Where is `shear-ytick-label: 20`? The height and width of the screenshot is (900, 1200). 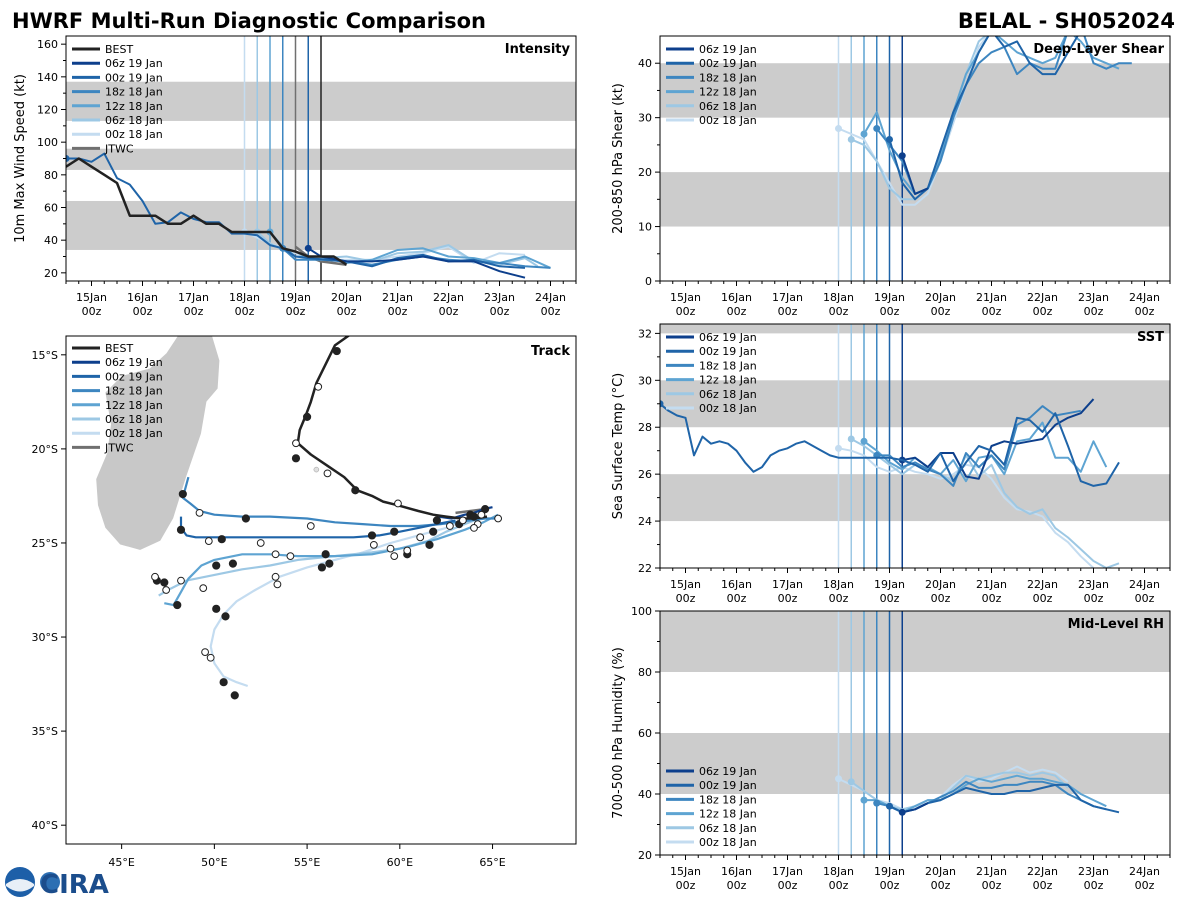 shear-ytick-label: 20 is located at coordinates (645, 172).